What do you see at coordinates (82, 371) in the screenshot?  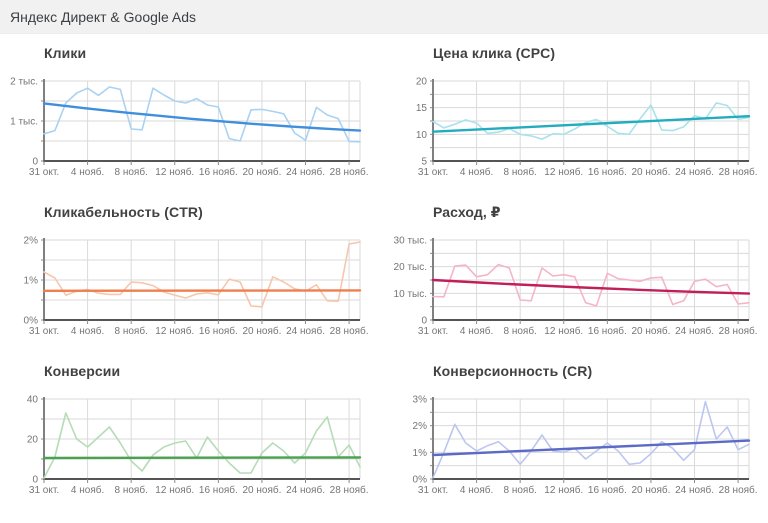 I see `chart-title-conversions: Конверсии` at bounding box center [82, 371].